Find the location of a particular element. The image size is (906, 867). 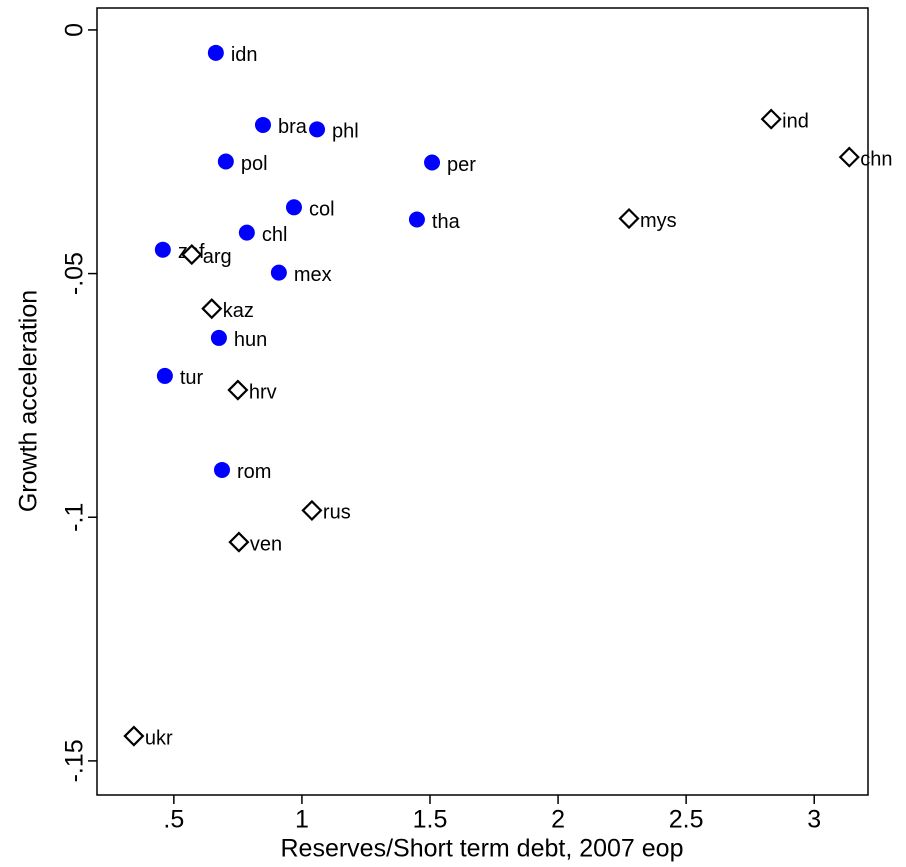

x-tick-label: 3 is located at coordinates (814, 820).